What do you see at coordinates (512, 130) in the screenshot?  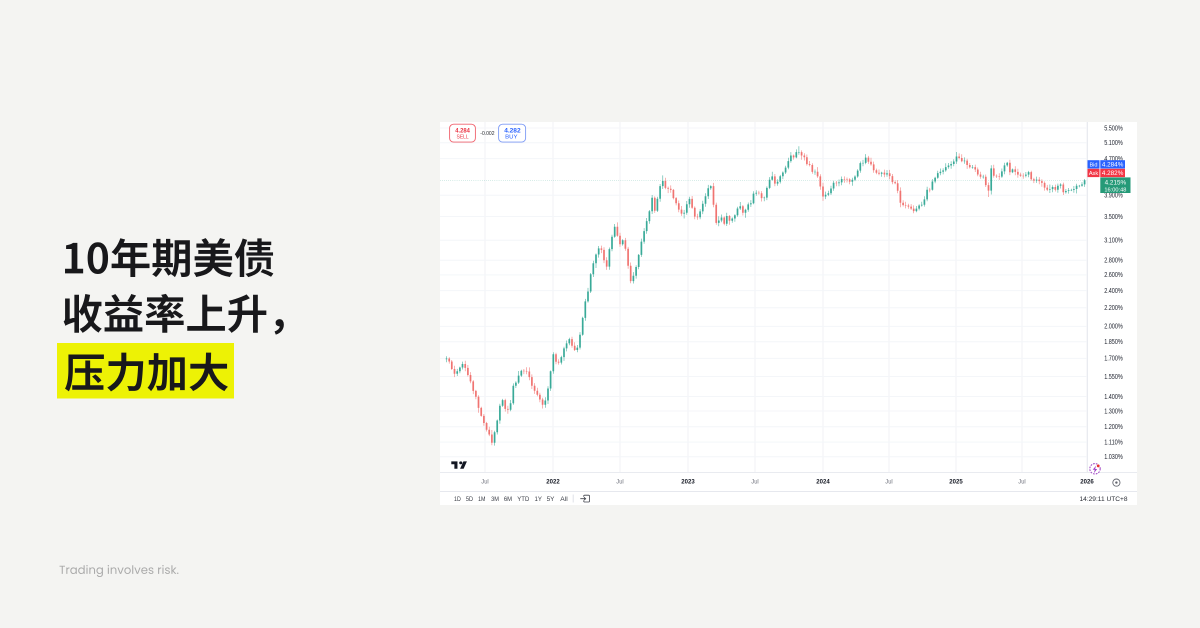 I see `svg-text: 4.282` at bounding box center [512, 130].